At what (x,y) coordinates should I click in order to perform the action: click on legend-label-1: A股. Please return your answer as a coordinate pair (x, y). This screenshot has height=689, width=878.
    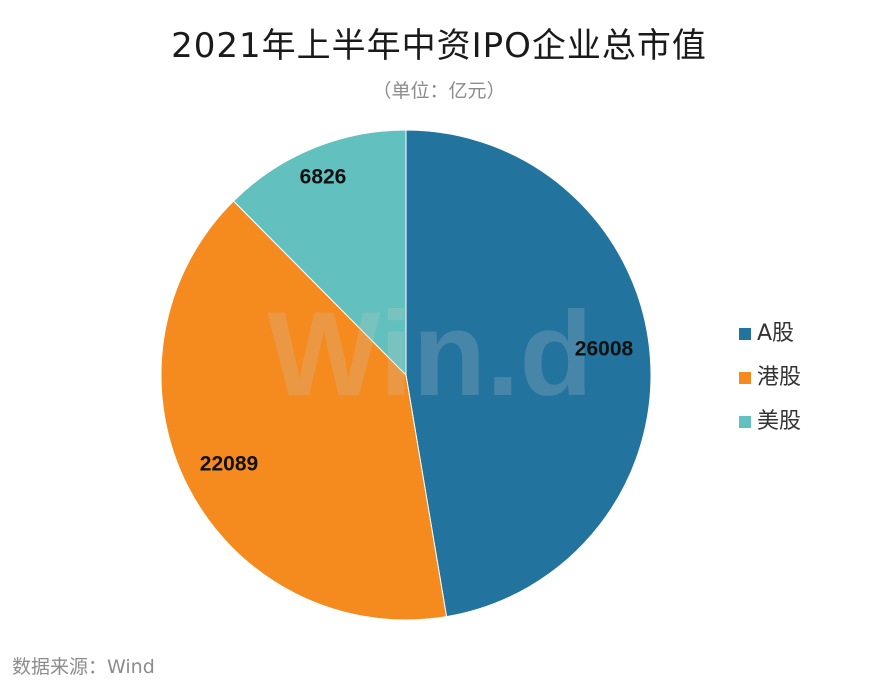
    Looking at the image, I should click on (775, 333).